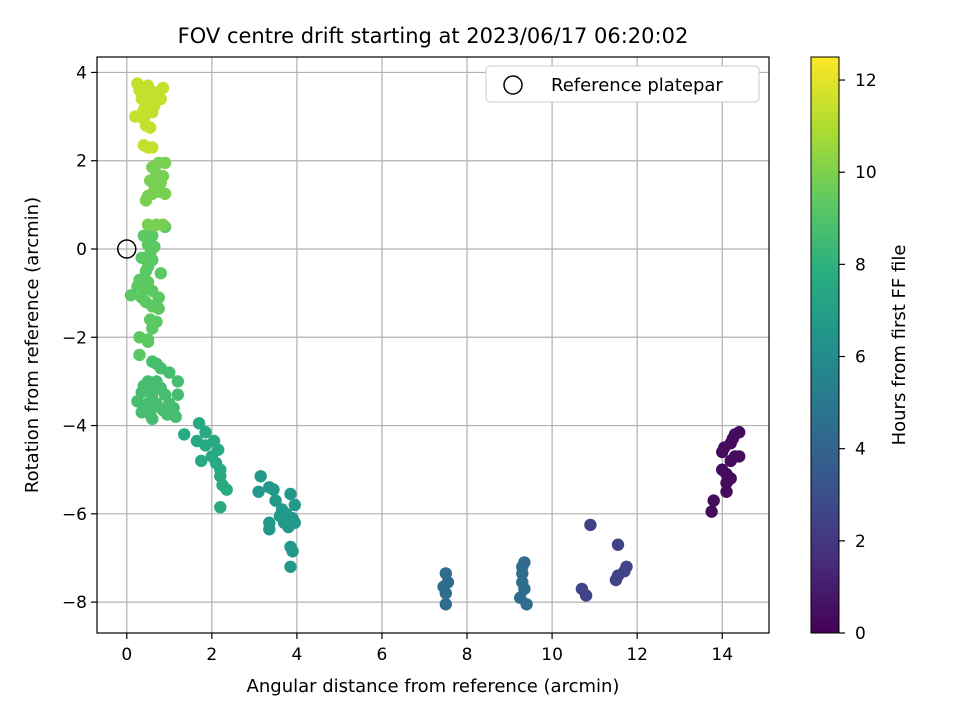 The image size is (960, 720). I want to click on colorbar-tick-label: 2, so click(860, 542).